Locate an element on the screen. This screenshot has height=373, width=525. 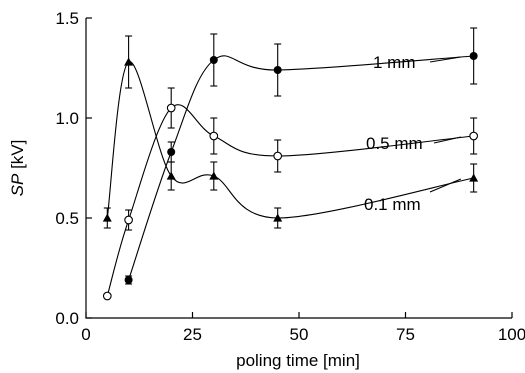
x-tick-label: 100 is located at coordinates (511, 334).